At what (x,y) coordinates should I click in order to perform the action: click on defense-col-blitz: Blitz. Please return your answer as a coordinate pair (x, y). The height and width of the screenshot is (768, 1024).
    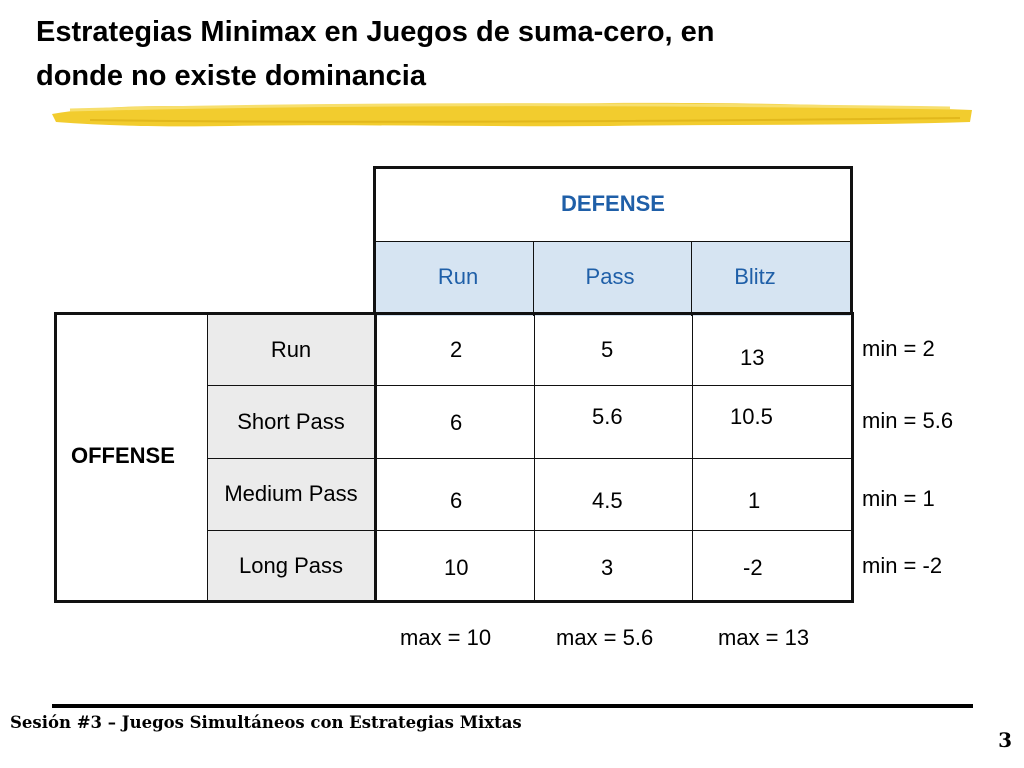
    Looking at the image, I should click on (755, 276).